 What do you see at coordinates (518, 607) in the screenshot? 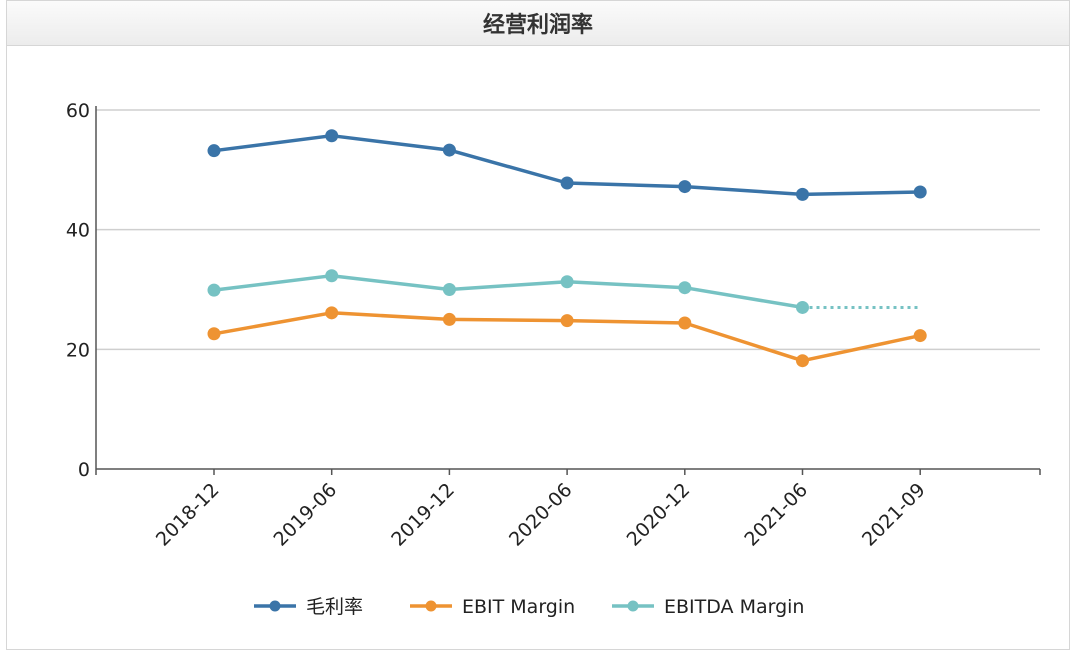
I see `legend-label: EBIT Margin` at bounding box center [518, 607].